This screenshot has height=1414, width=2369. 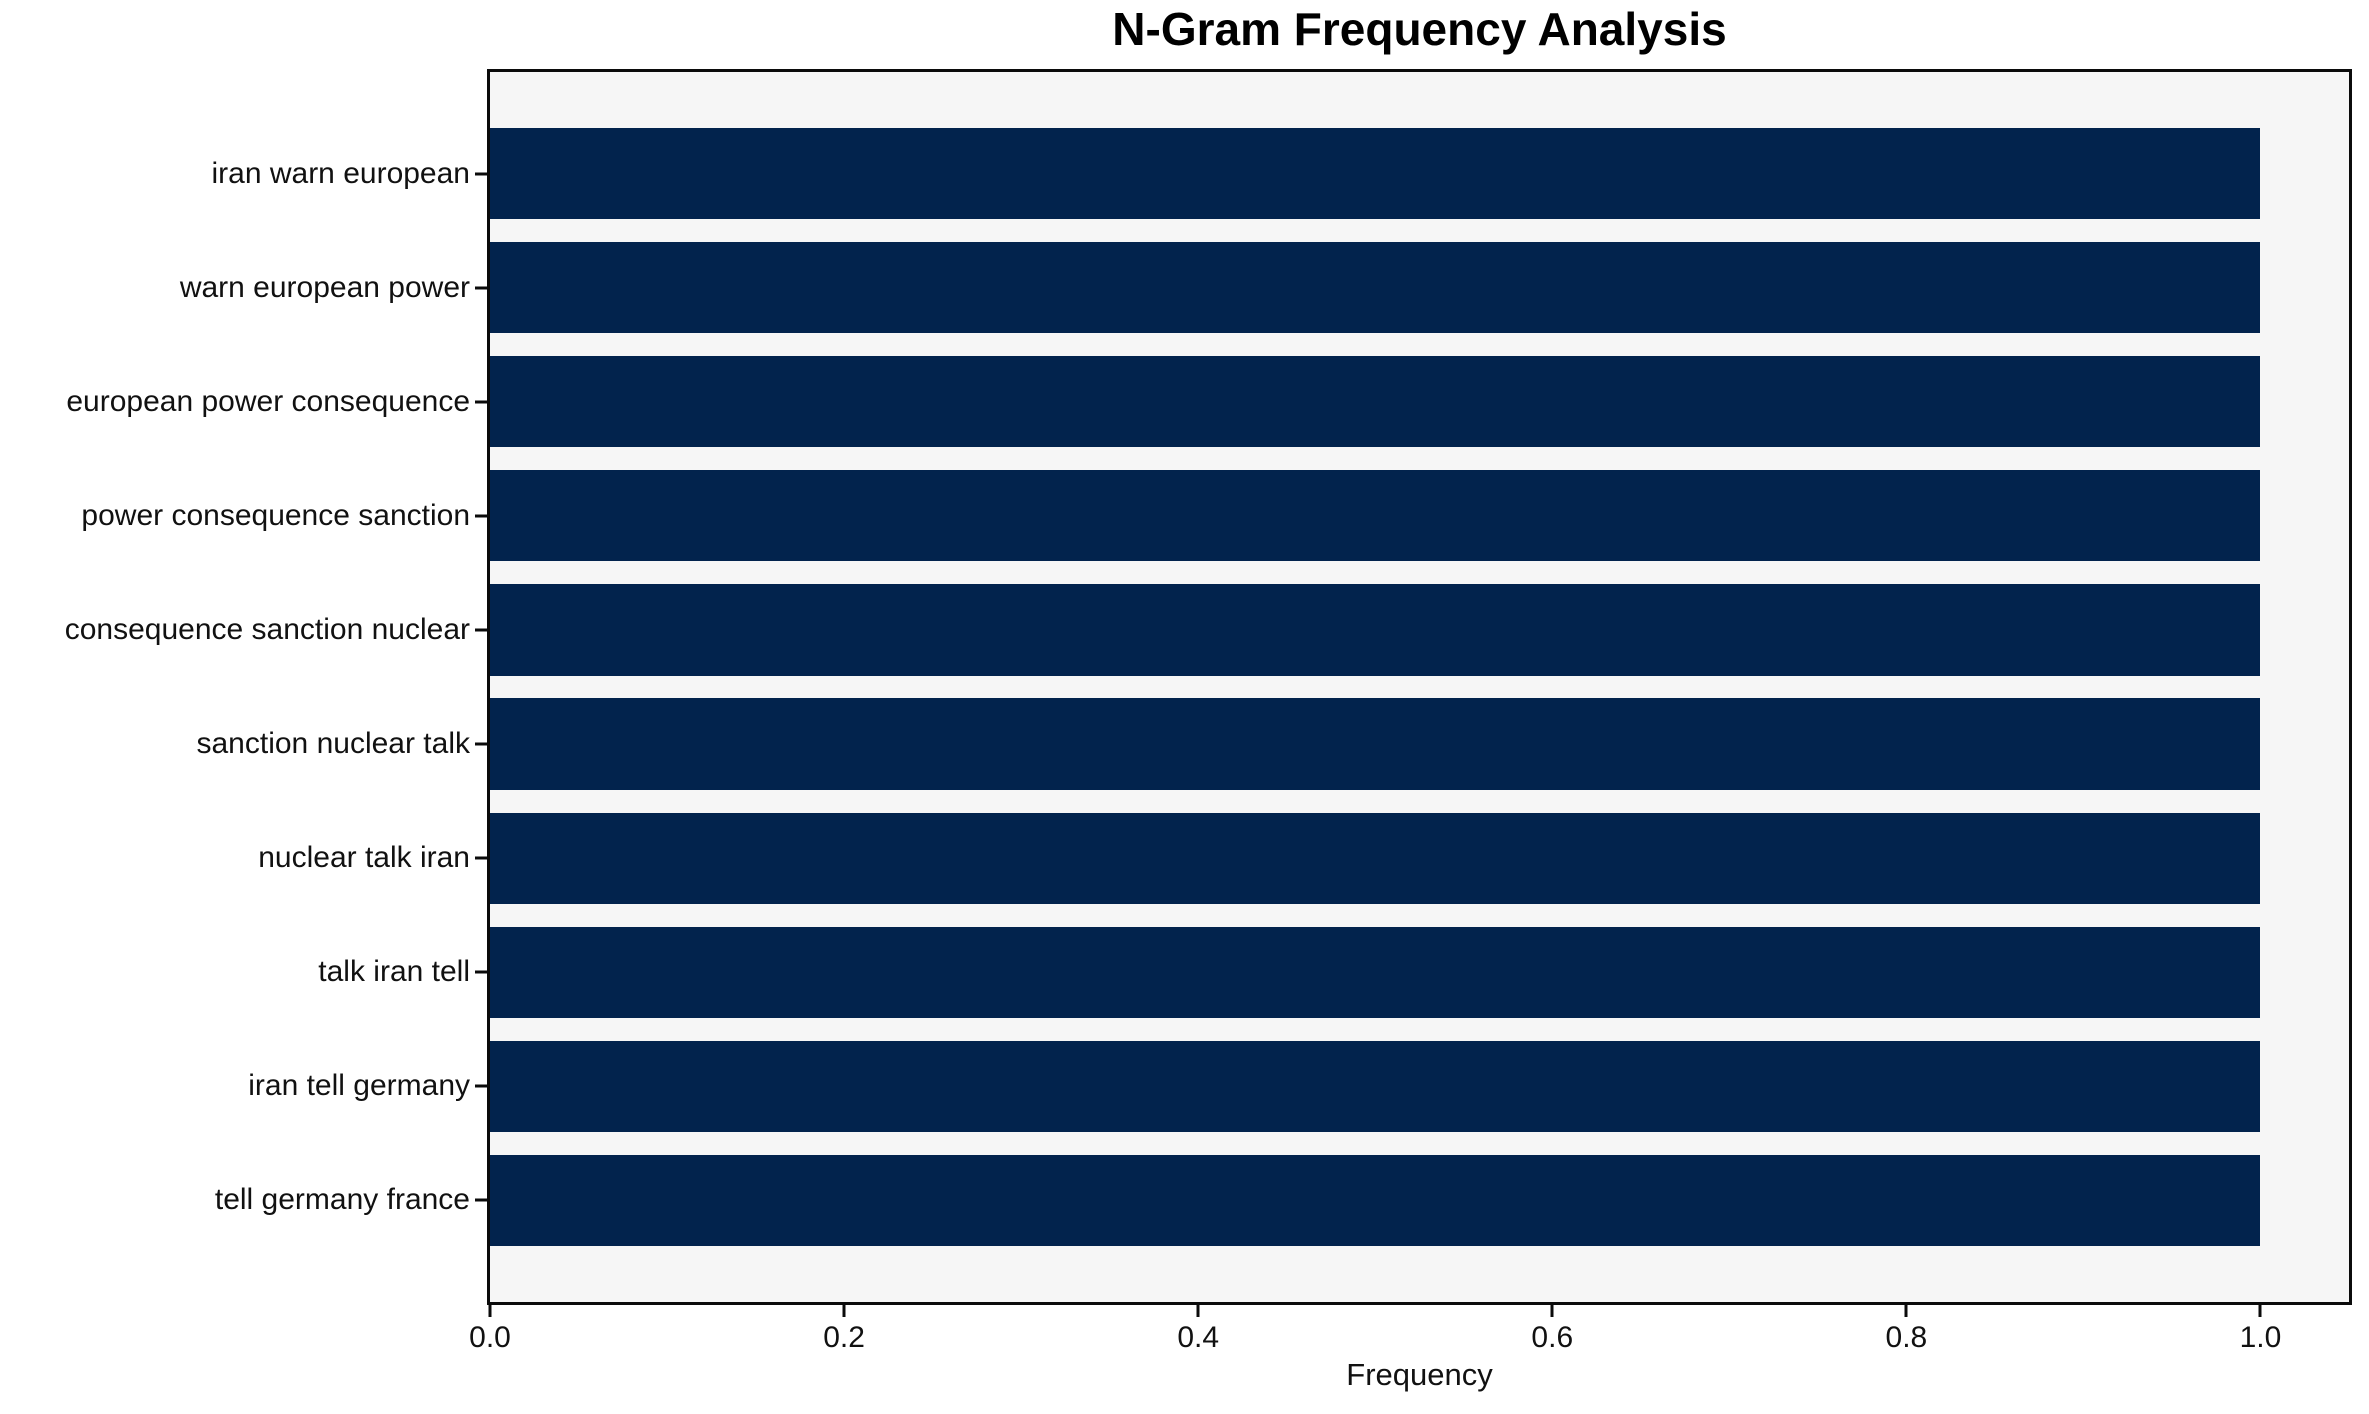 What do you see at coordinates (268, 401) in the screenshot?
I see `y-axis-tick-label: european power consequence` at bounding box center [268, 401].